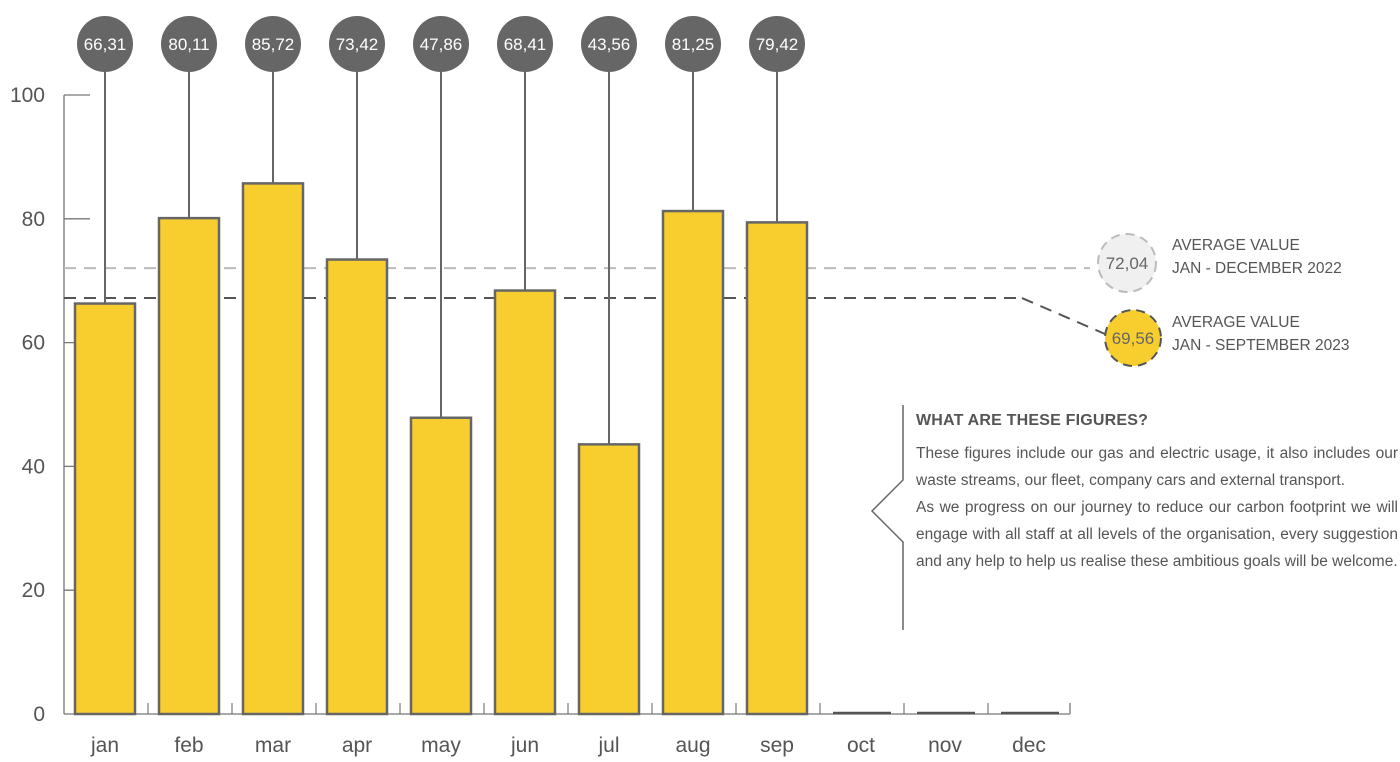 This screenshot has height=762, width=1400. What do you see at coordinates (33, 219) in the screenshot?
I see `y-tick-label: 80` at bounding box center [33, 219].